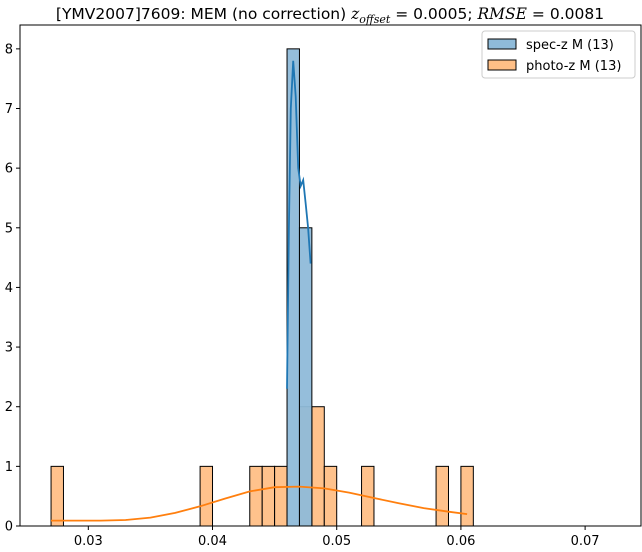  What do you see at coordinates (9, 49) in the screenshot?
I see `y-tick-label: 8` at bounding box center [9, 49].